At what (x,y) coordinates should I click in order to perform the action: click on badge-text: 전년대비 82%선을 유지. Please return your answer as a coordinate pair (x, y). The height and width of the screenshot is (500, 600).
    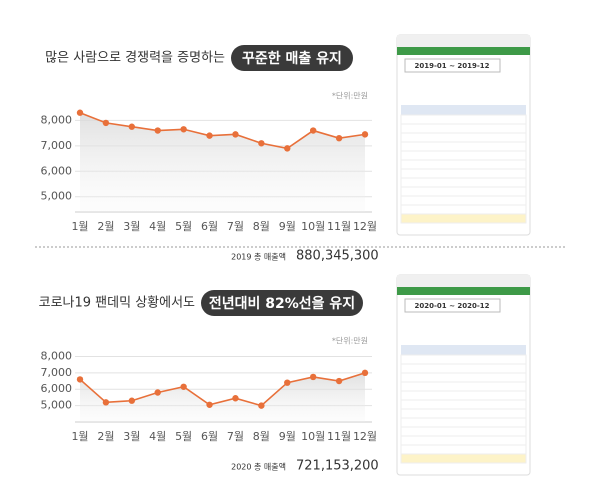
    Looking at the image, I should click on (282, 303).